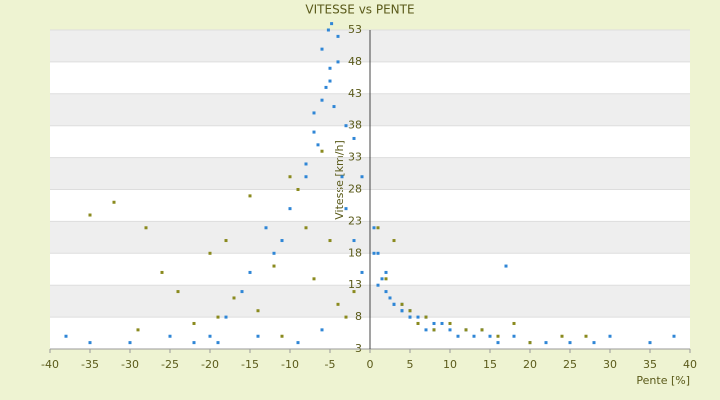  Describe the element at coordinates (355, 189) in the screenshot. I see `y-tick-label: 28` at that location.